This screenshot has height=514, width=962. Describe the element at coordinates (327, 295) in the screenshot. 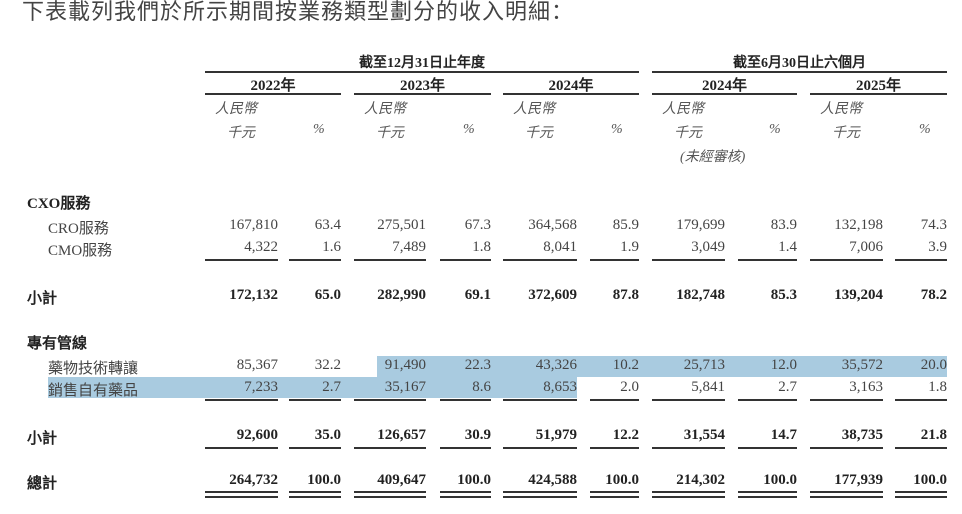

I see `subtotal-row-cell: 65.0` at that location.